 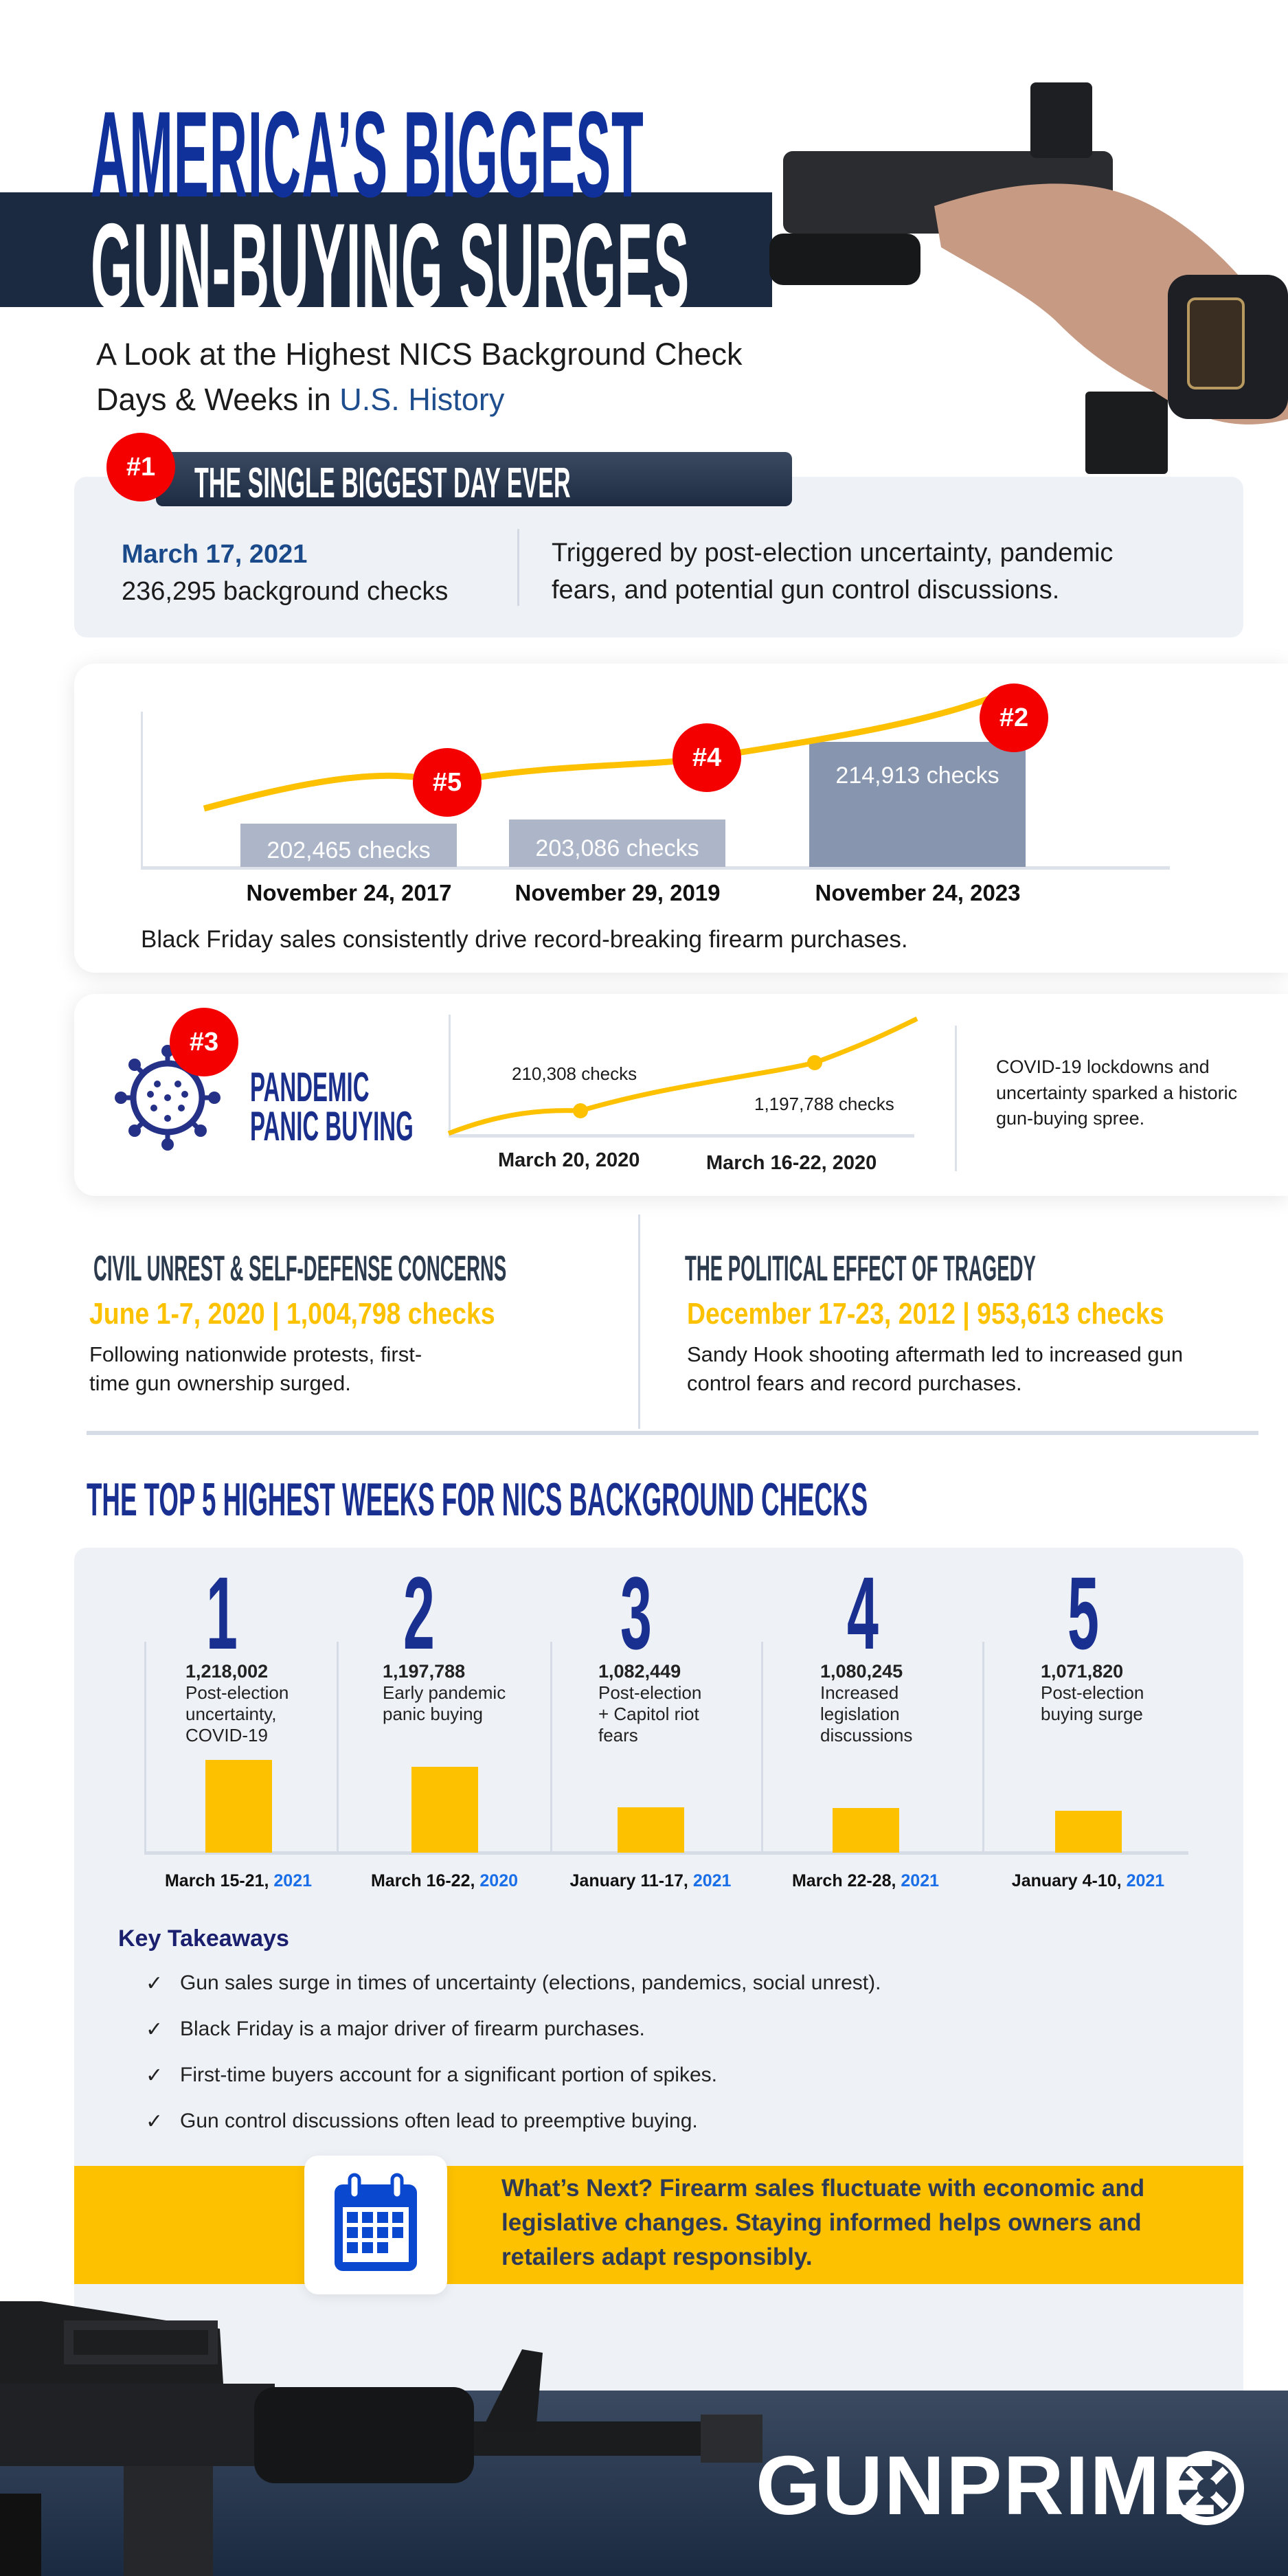 What do you see at coordinates (648, 1714) in the screenshot?
I see `week-desc: + Capitol riot` at bounding box center [648, 1714].